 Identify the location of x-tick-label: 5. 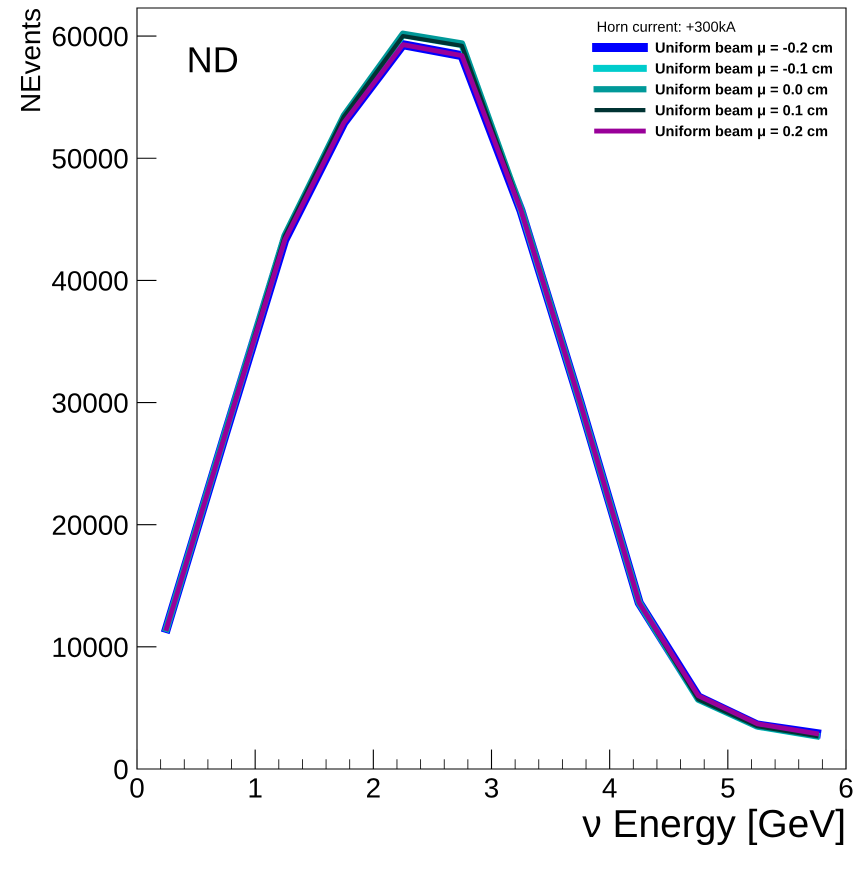
(727, 788).